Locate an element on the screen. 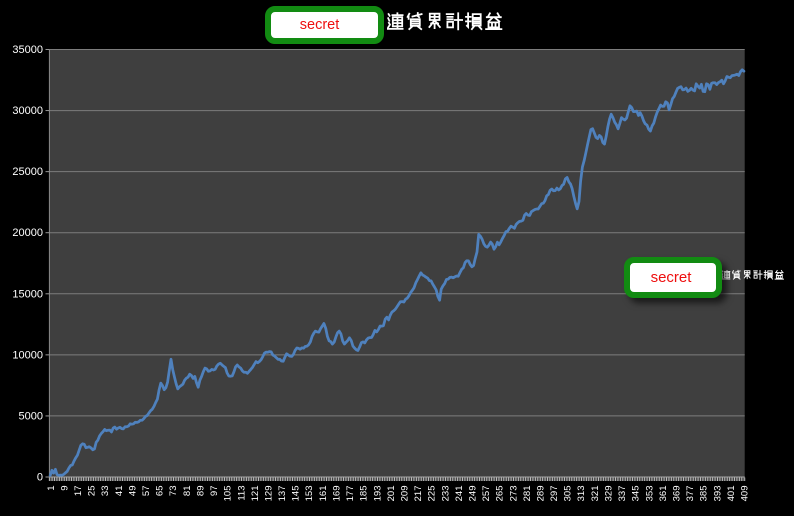 The image size is (794, 516). svg-text: 137 is located at coordinates (282, 494).